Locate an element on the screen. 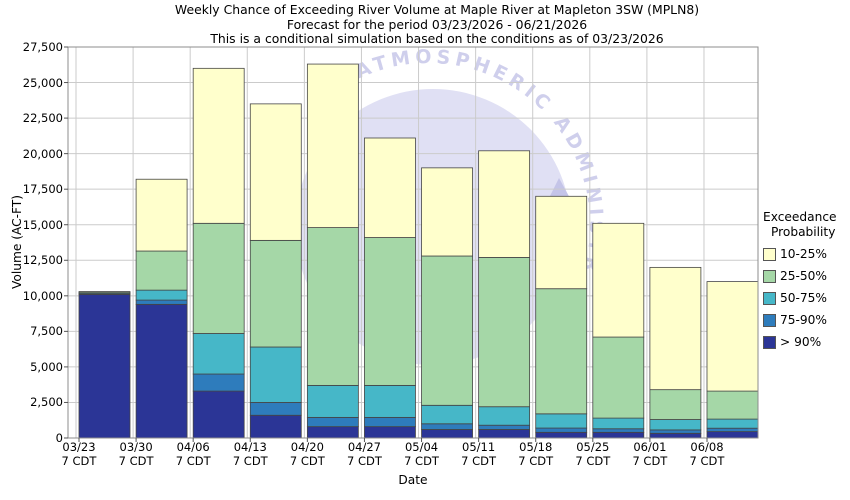  bar-04/06 is located at coordinates (218, 253).